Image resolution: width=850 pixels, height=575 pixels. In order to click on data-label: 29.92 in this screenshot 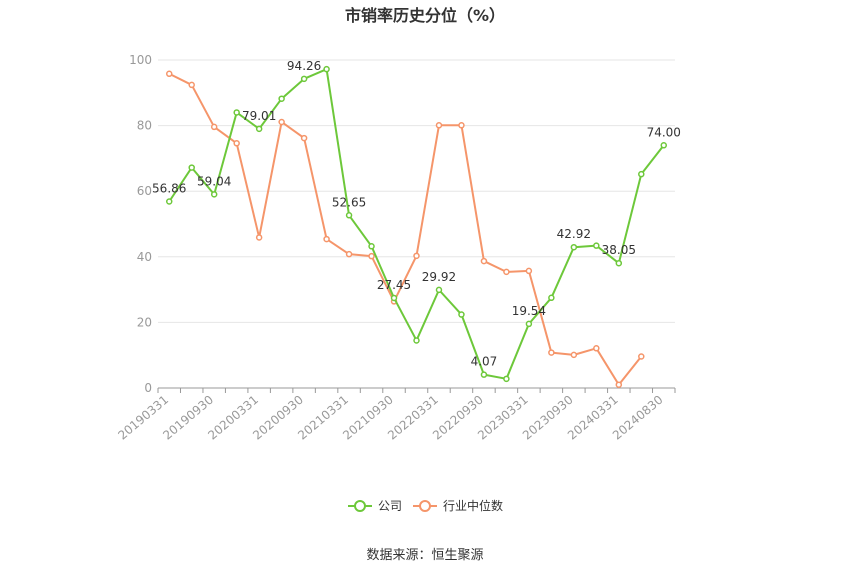, I will do `click(439, 277)`.